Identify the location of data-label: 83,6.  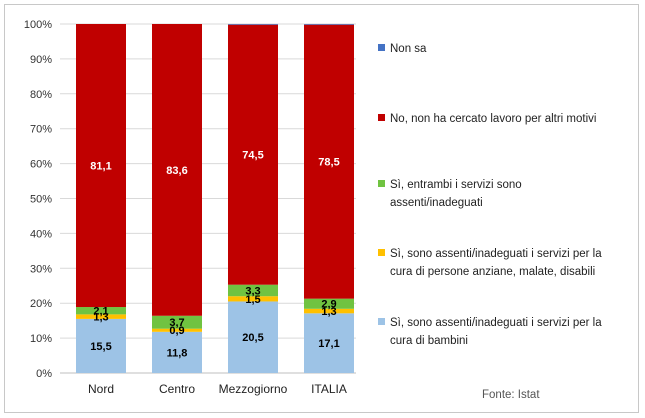
(176, 171).